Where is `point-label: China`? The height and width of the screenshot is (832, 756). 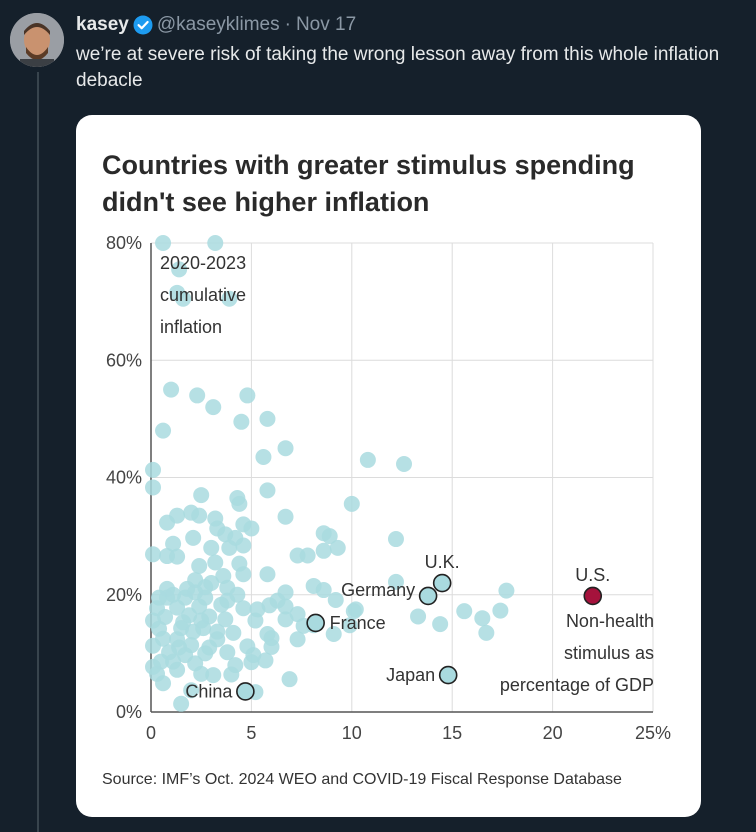 point-label: China is located at coordinates (209, 691).